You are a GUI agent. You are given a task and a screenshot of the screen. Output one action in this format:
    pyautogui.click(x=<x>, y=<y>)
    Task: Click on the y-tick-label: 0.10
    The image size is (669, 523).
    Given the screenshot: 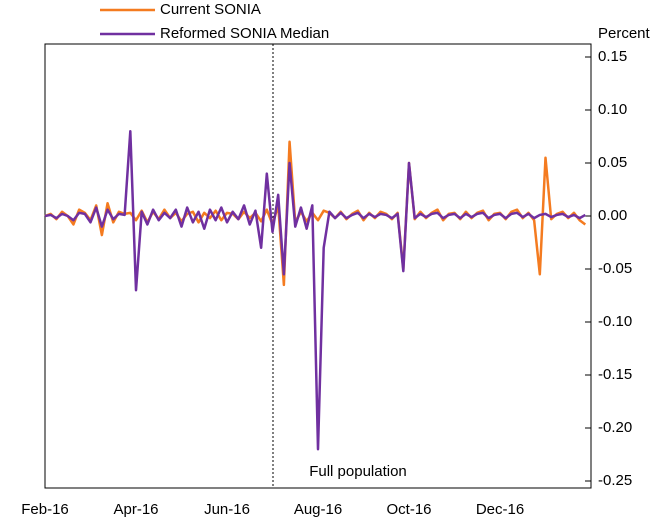 What is the action you would take?
    pyautogui.click(x=612, y=109)
    